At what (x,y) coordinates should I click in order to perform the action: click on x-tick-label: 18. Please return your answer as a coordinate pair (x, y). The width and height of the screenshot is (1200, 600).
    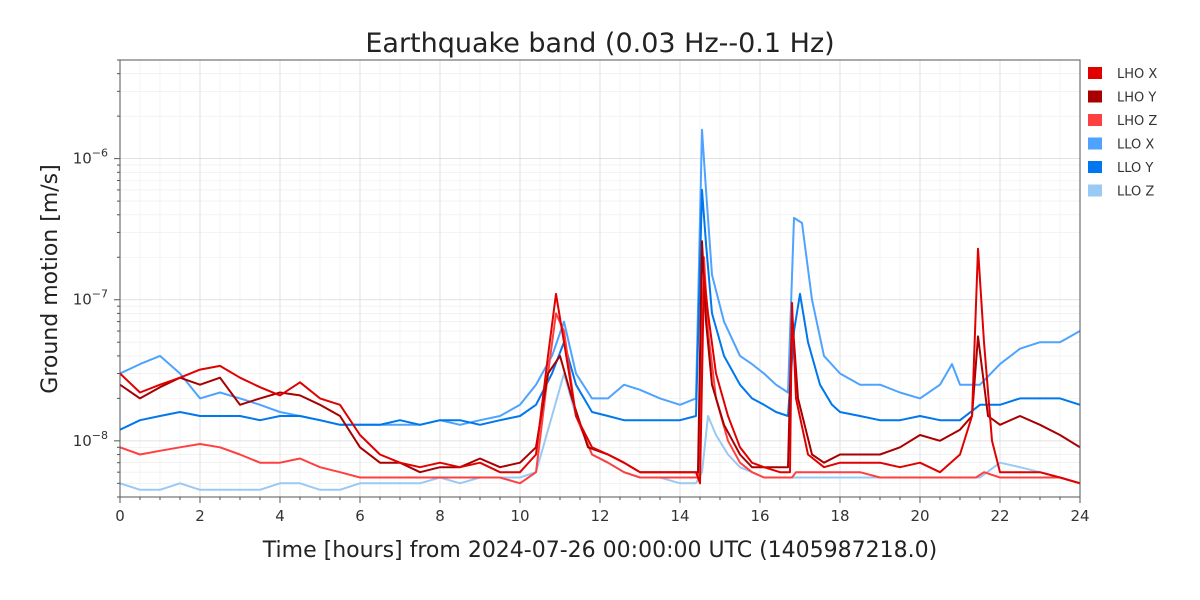
    Looking at the image, I should click on (839, 516).